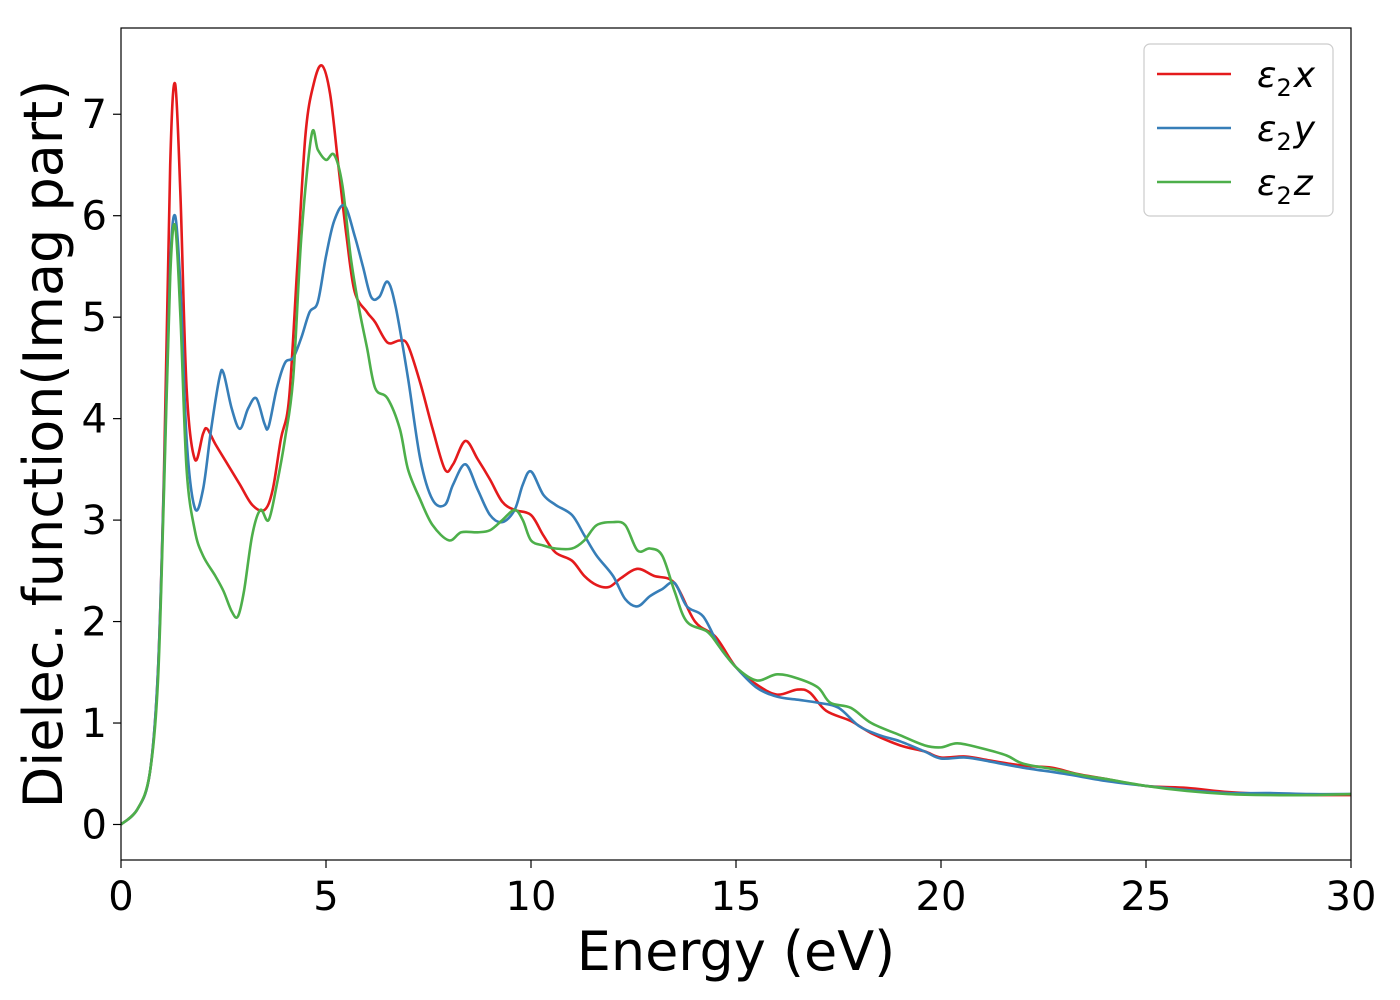  What do you see at coordinates (101, 470) in the screenshot?
I see `y-axis-ticks: 0 1 2 3 4 5 6 7` at bounding box center [101, 470].